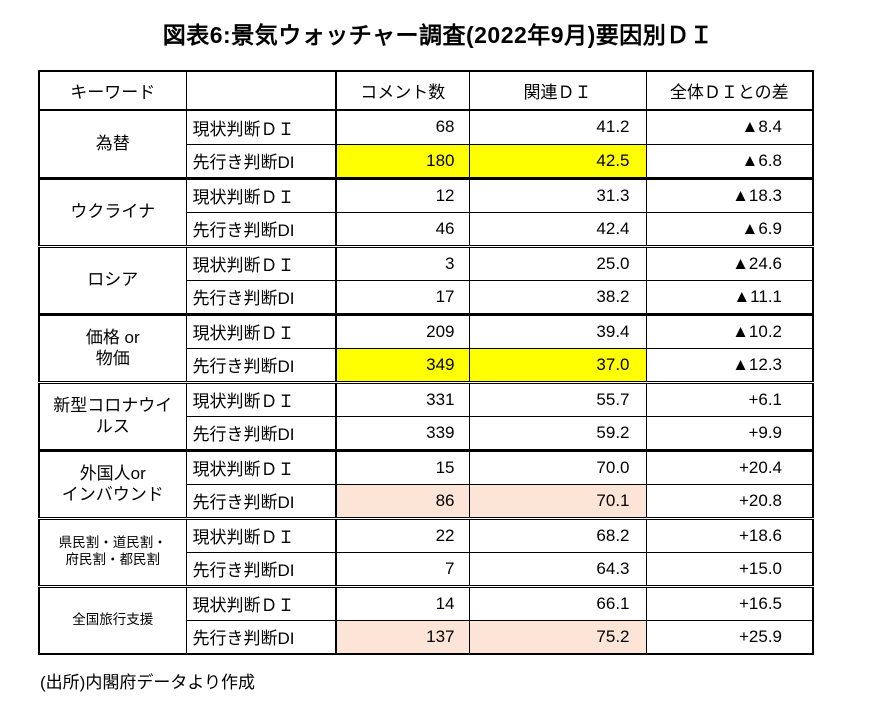 The height and width of the screenshot is (722, 876). What do you see at coordinates (402, 602) in the screenshot?
I see `comment-count-cell: 14` at bounding box center [402, 602].